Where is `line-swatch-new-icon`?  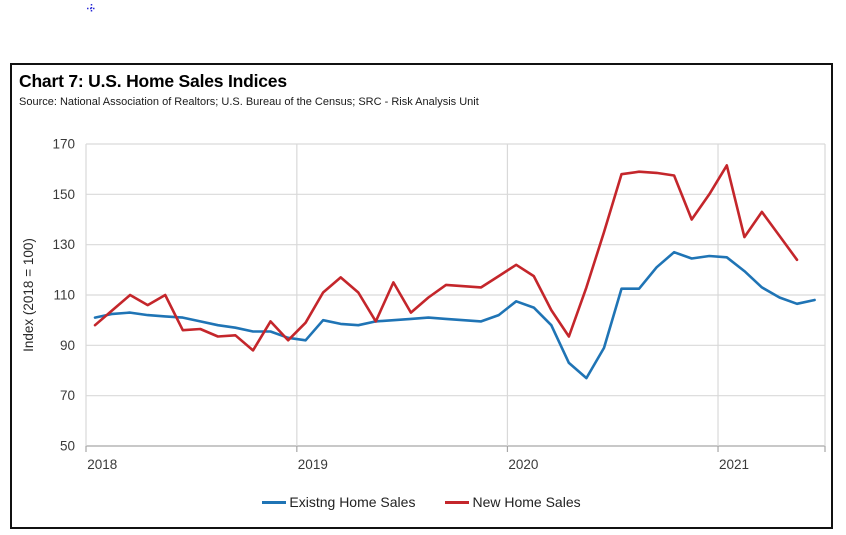 line-swatch-new-icon is located at coordinates (457, 502).